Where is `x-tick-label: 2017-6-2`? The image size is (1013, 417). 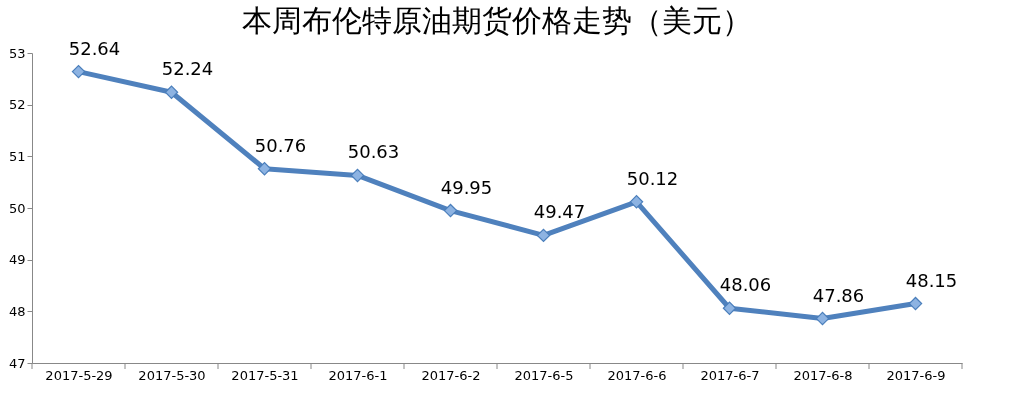 x-tick-label: 2017-6-2 is located at coordinates (451, 375).